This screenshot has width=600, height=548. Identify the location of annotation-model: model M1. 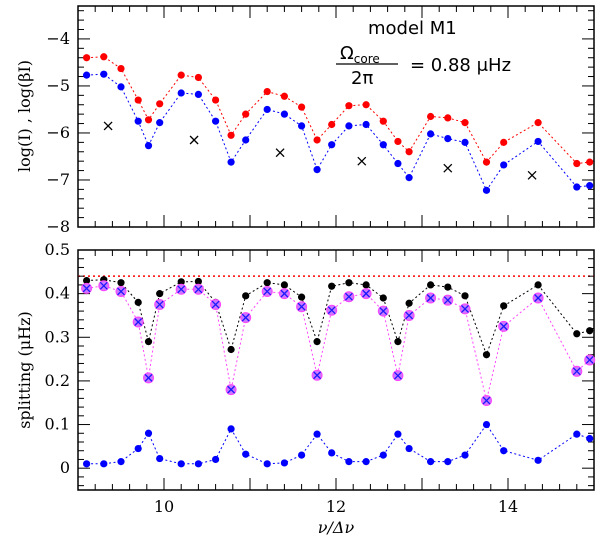
(412, 28).